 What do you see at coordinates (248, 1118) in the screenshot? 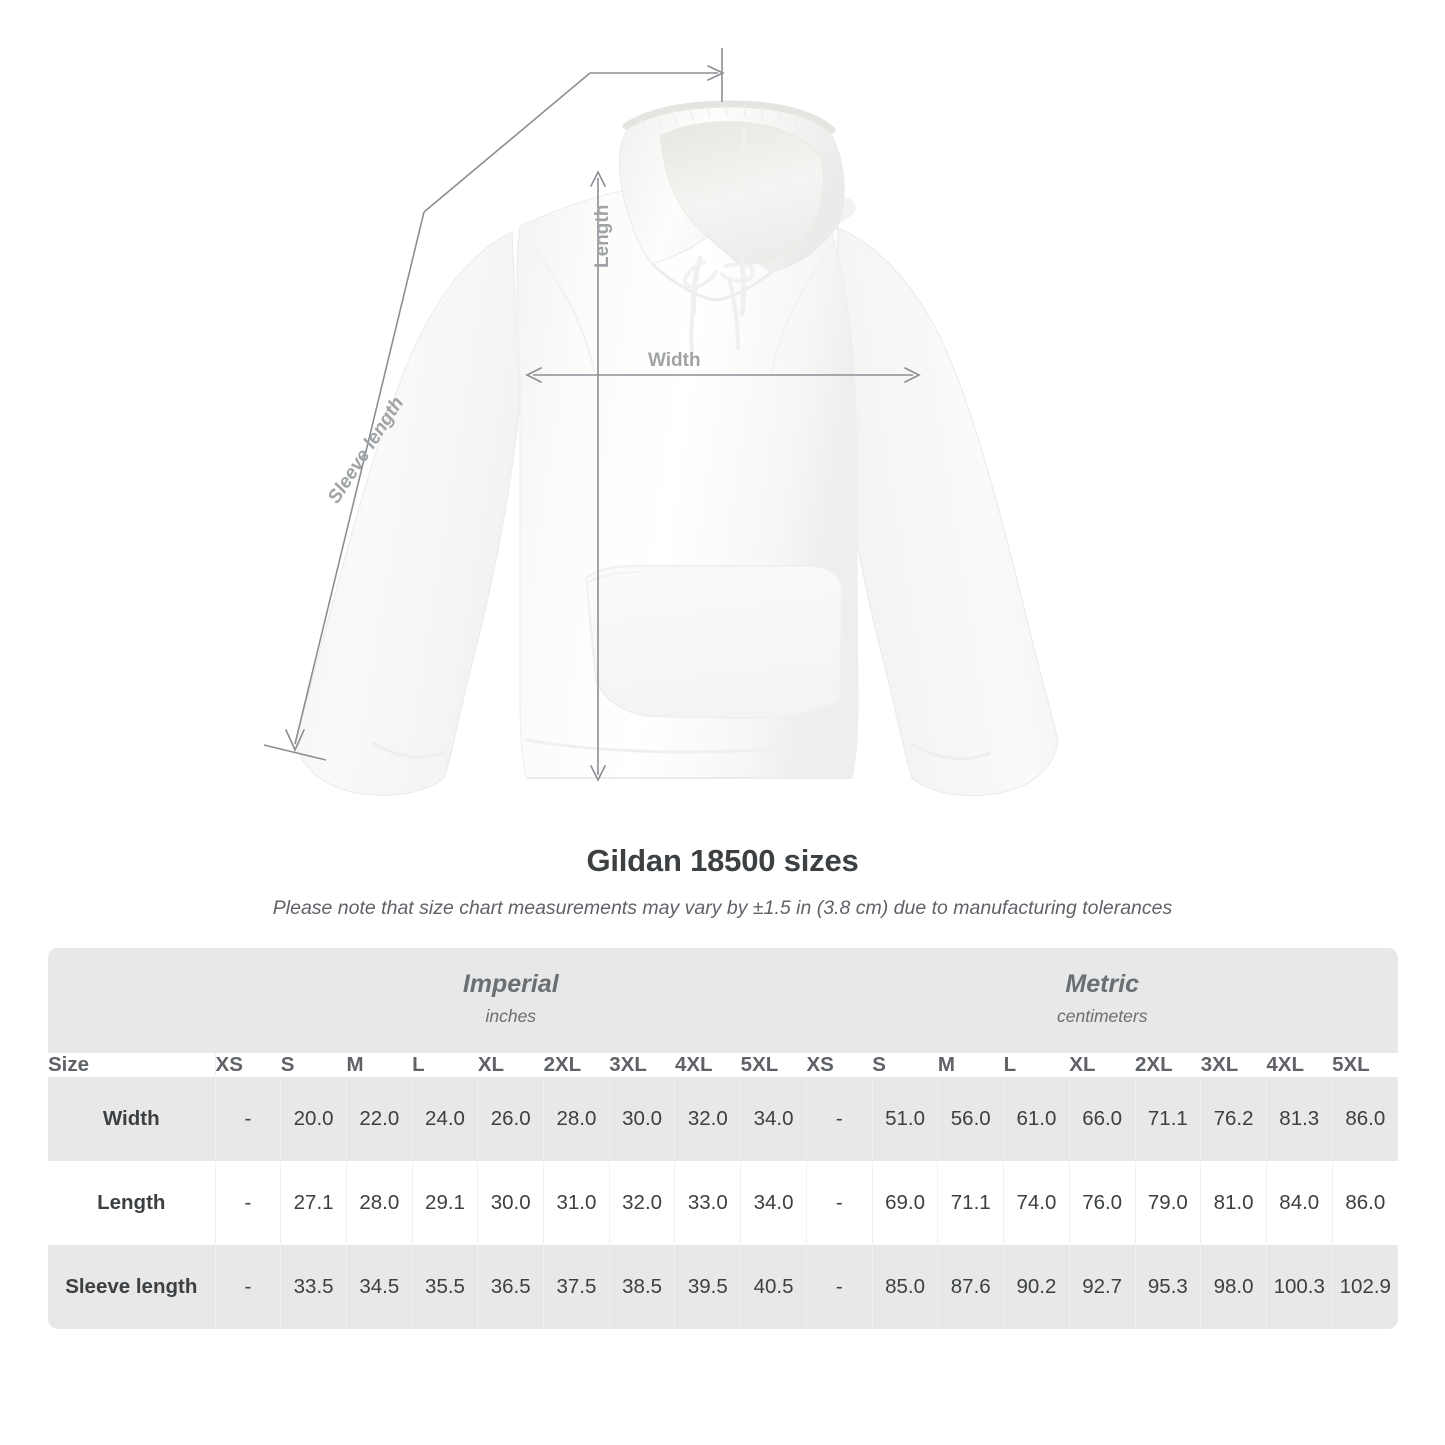
I see `width-imperial-xs: -` at bounding box center [248, 1118].